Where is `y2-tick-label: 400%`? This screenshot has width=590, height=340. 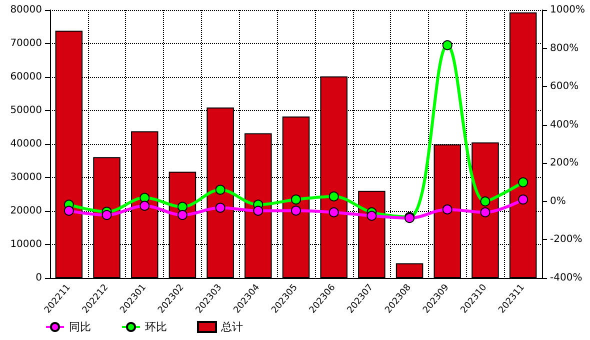
y2-tick-label: 400% is located at coordinates (564, 124).